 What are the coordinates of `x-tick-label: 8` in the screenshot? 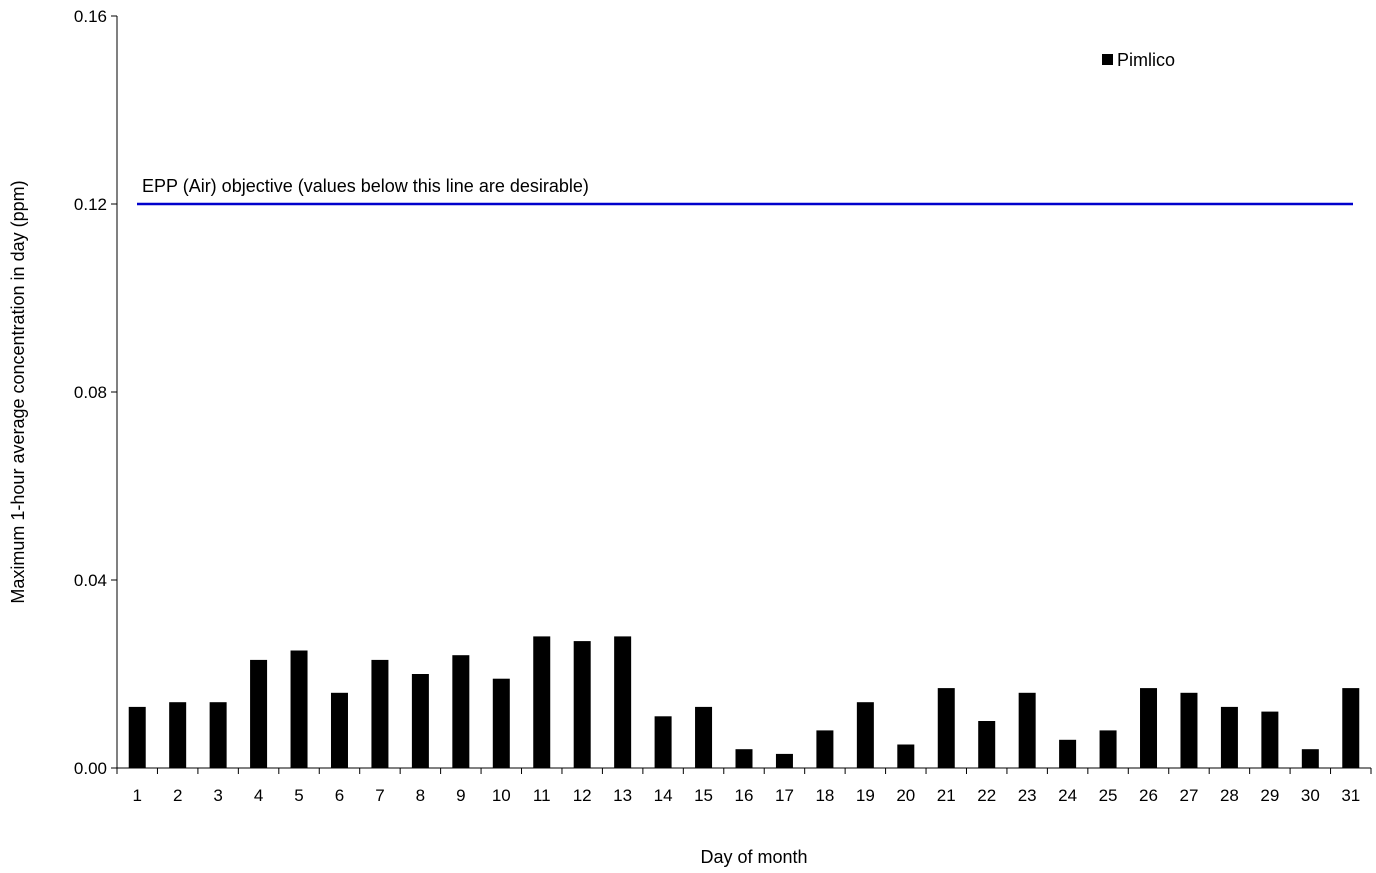 It's located at (420, 795).